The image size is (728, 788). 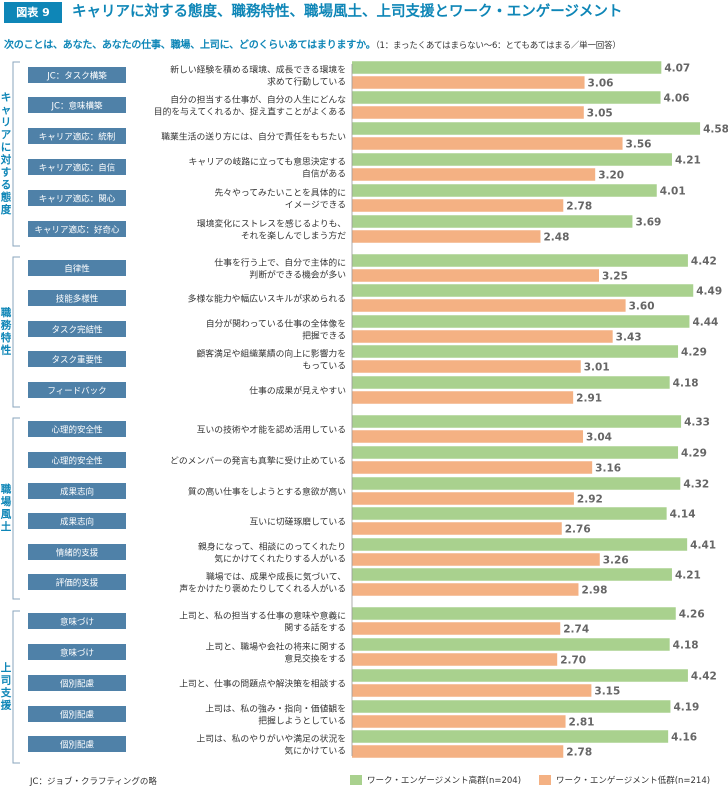 I want to click on item-text-line: 声をかけたり褒めたりしてくれる人がいる, so click(x=262, y=589).